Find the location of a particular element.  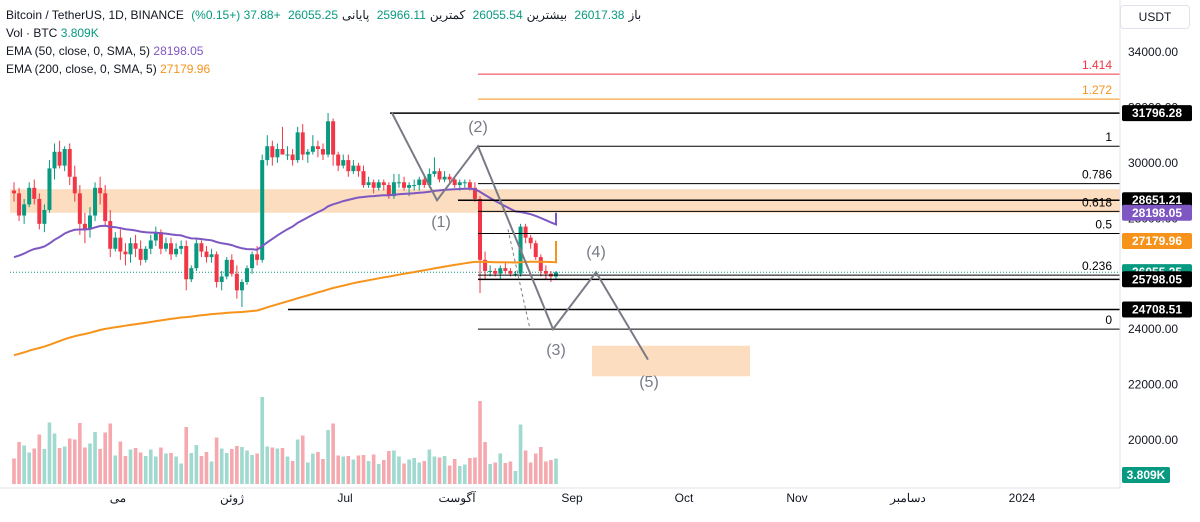

ema200-line is located at coordinates (285, 299).